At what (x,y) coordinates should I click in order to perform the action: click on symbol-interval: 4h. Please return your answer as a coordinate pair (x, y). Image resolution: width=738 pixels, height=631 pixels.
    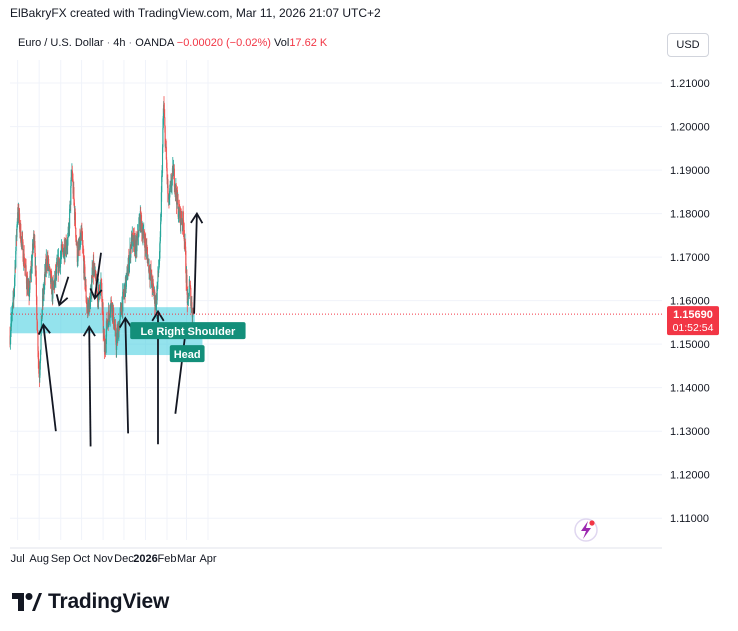
    Looking at the image, I should click on (119, 43).